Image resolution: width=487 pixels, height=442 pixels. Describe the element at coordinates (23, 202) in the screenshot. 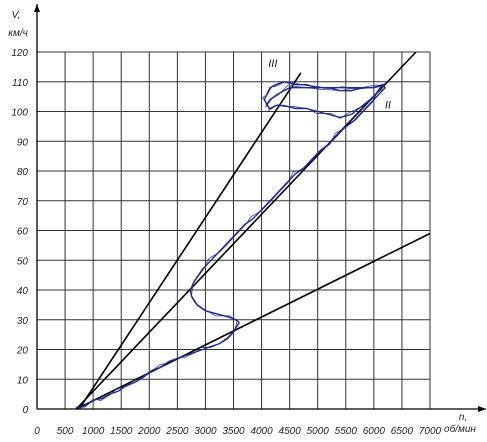

I see `y-tick-label: 70` at that location.